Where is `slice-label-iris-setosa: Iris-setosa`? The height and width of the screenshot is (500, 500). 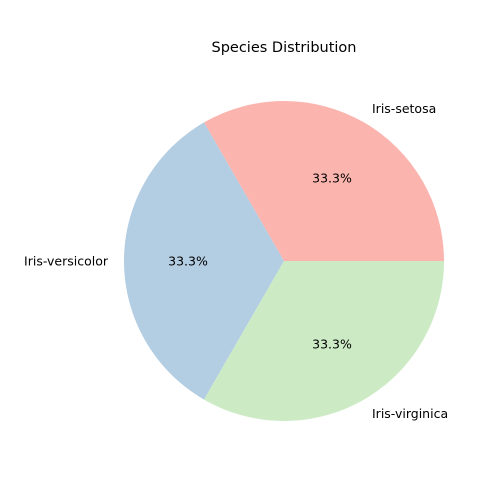 slice-label-iris-setosa: Iris-setosa is located at coordinates (404, 108).